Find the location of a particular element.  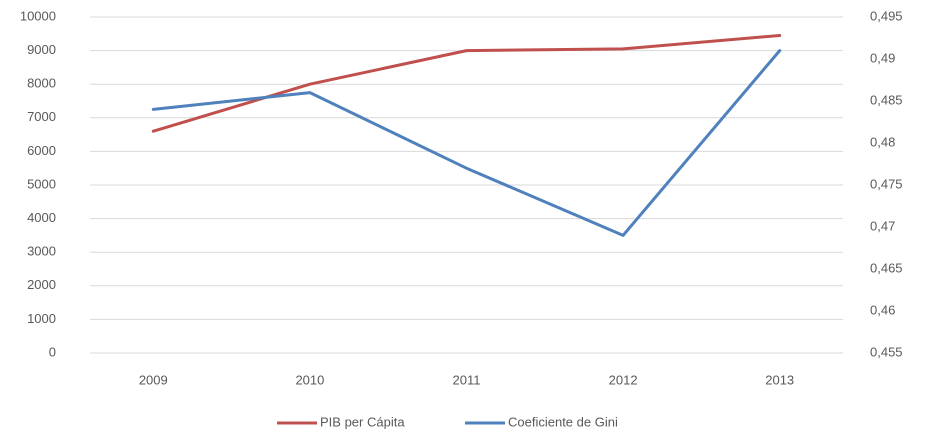

y-tick-label: 9000 is located at coordinates (41, 49).